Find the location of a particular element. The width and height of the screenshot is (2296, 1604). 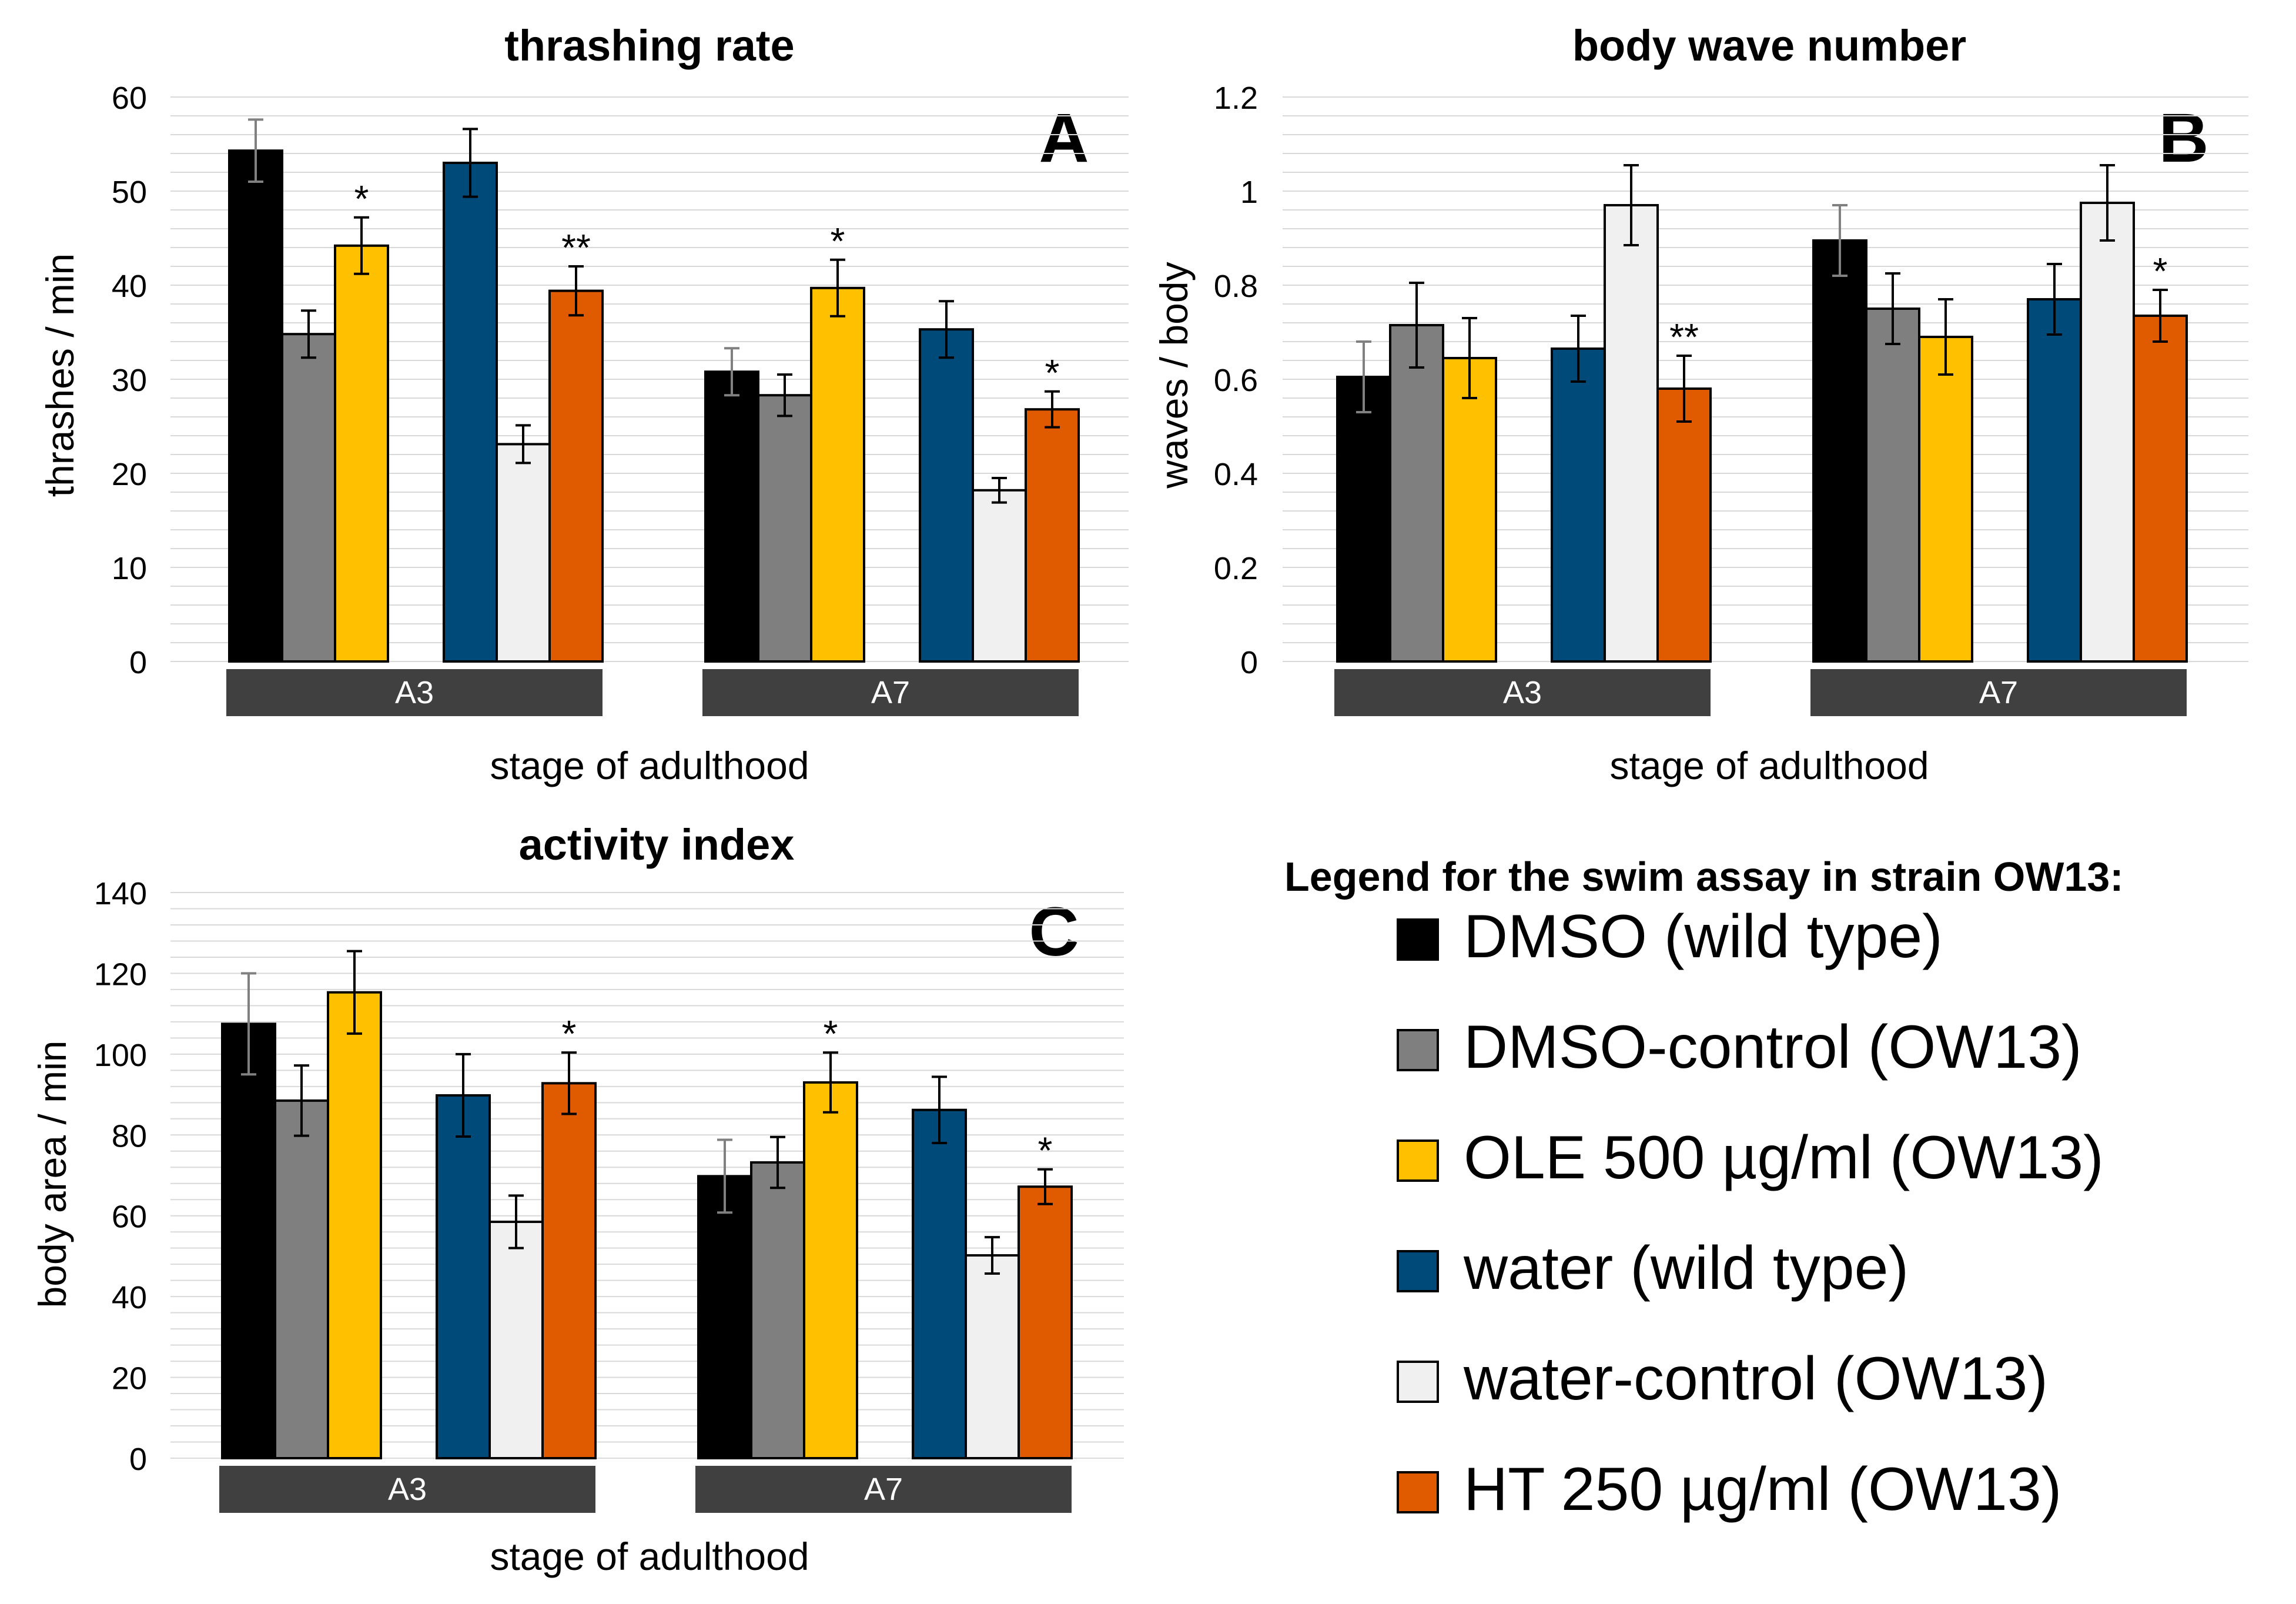

y-axis-label: thrashes / min is located at coordinates (60, 375).